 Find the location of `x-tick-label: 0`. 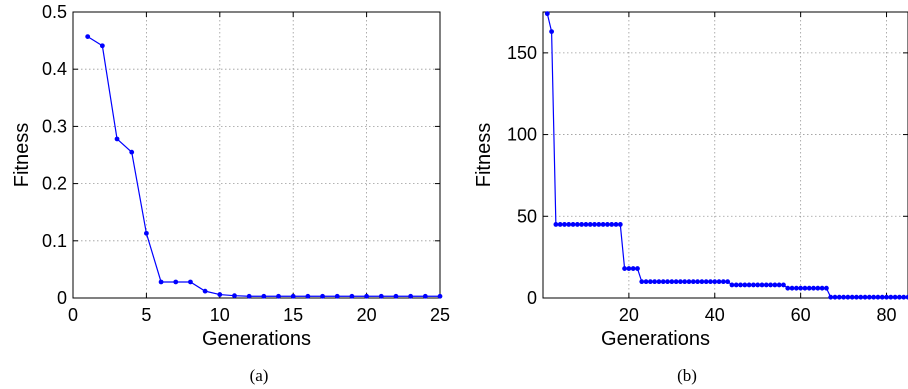

x-tick-label: 0 is located at coordinates (73, 315).